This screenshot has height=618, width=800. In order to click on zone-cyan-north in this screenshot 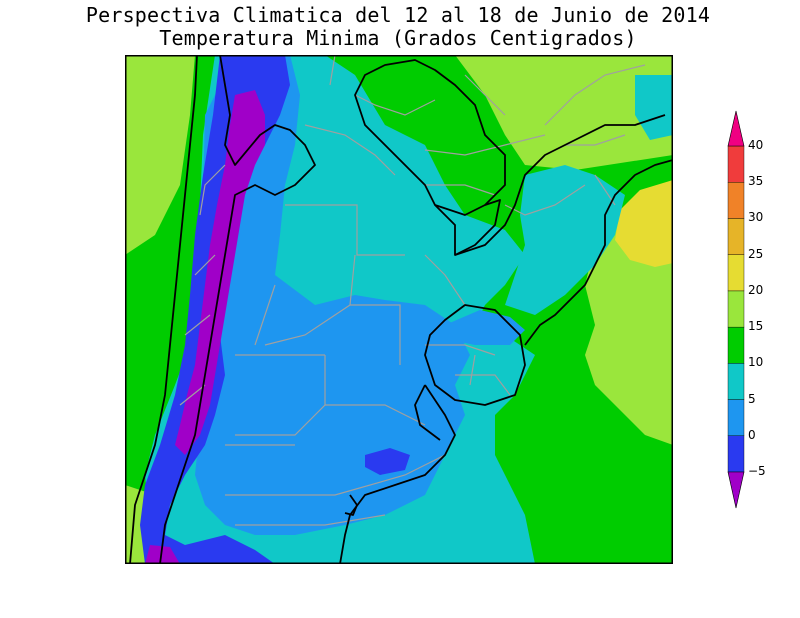, I will do `click(315, 100)`.